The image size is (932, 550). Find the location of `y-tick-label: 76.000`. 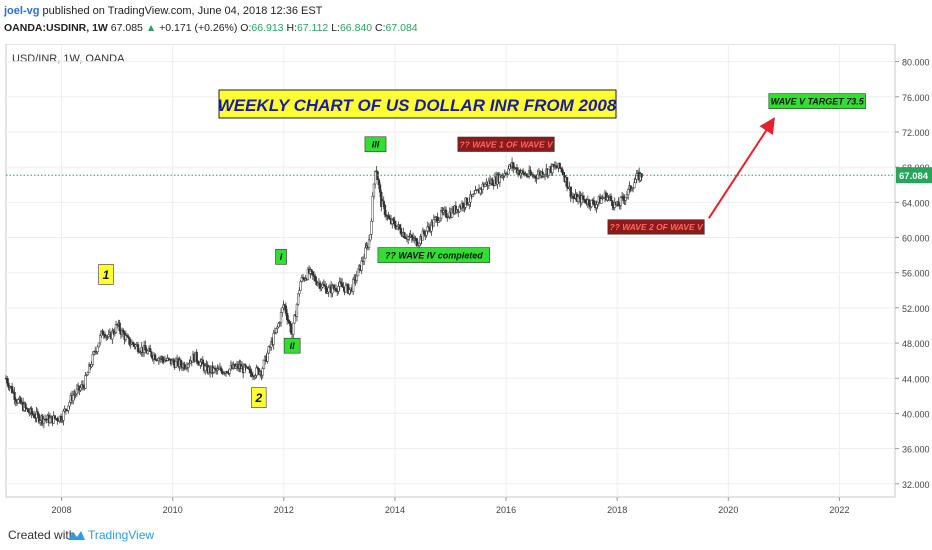

y-tick-label: 76.000 is located at coordinates (916, 98).